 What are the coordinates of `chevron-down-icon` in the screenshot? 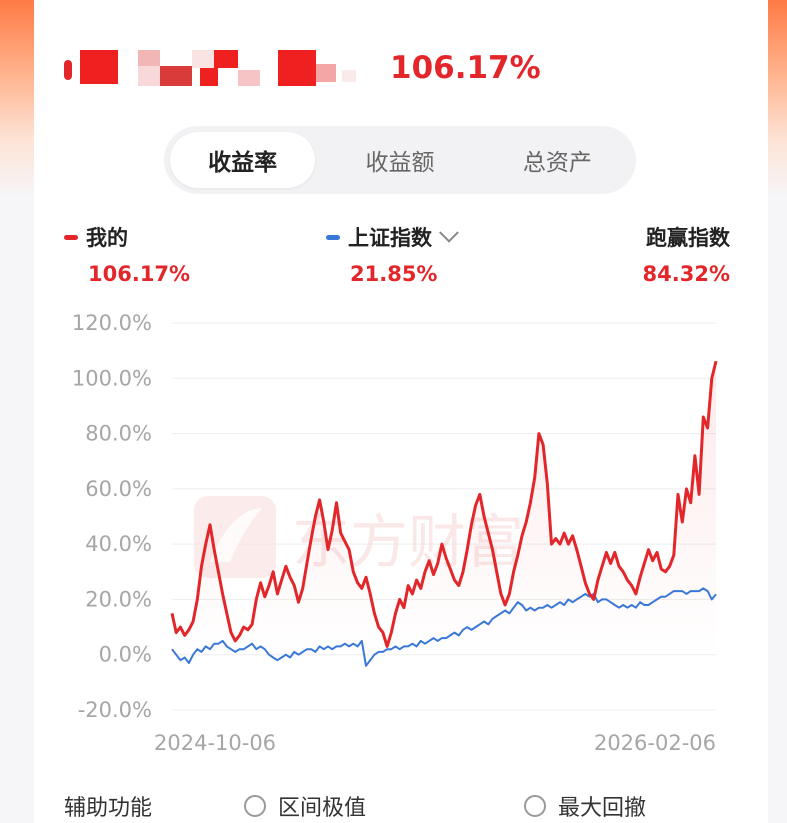 It's located at (449, 232).